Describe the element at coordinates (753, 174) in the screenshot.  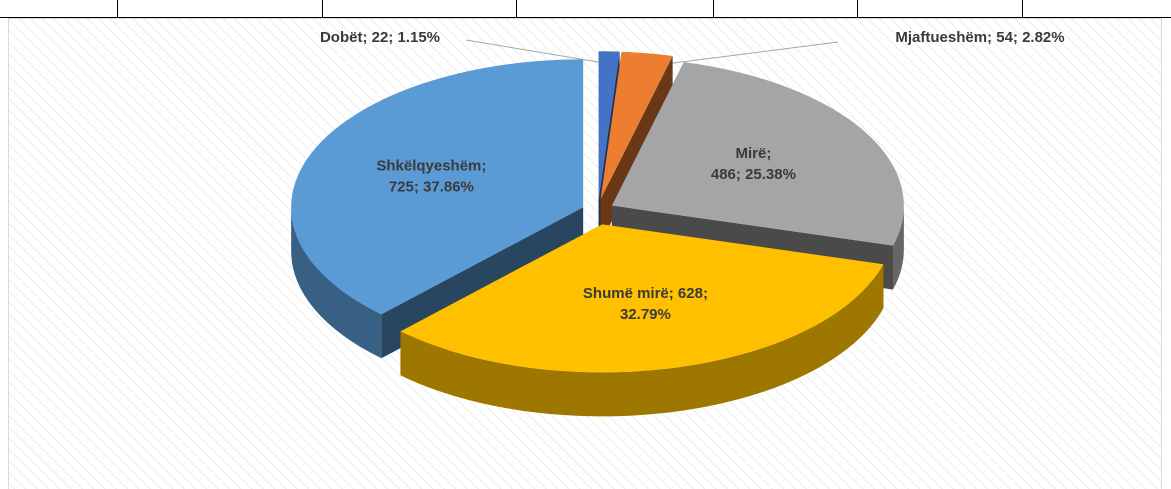
I see `data-label: 486; 25.38%` at that location.